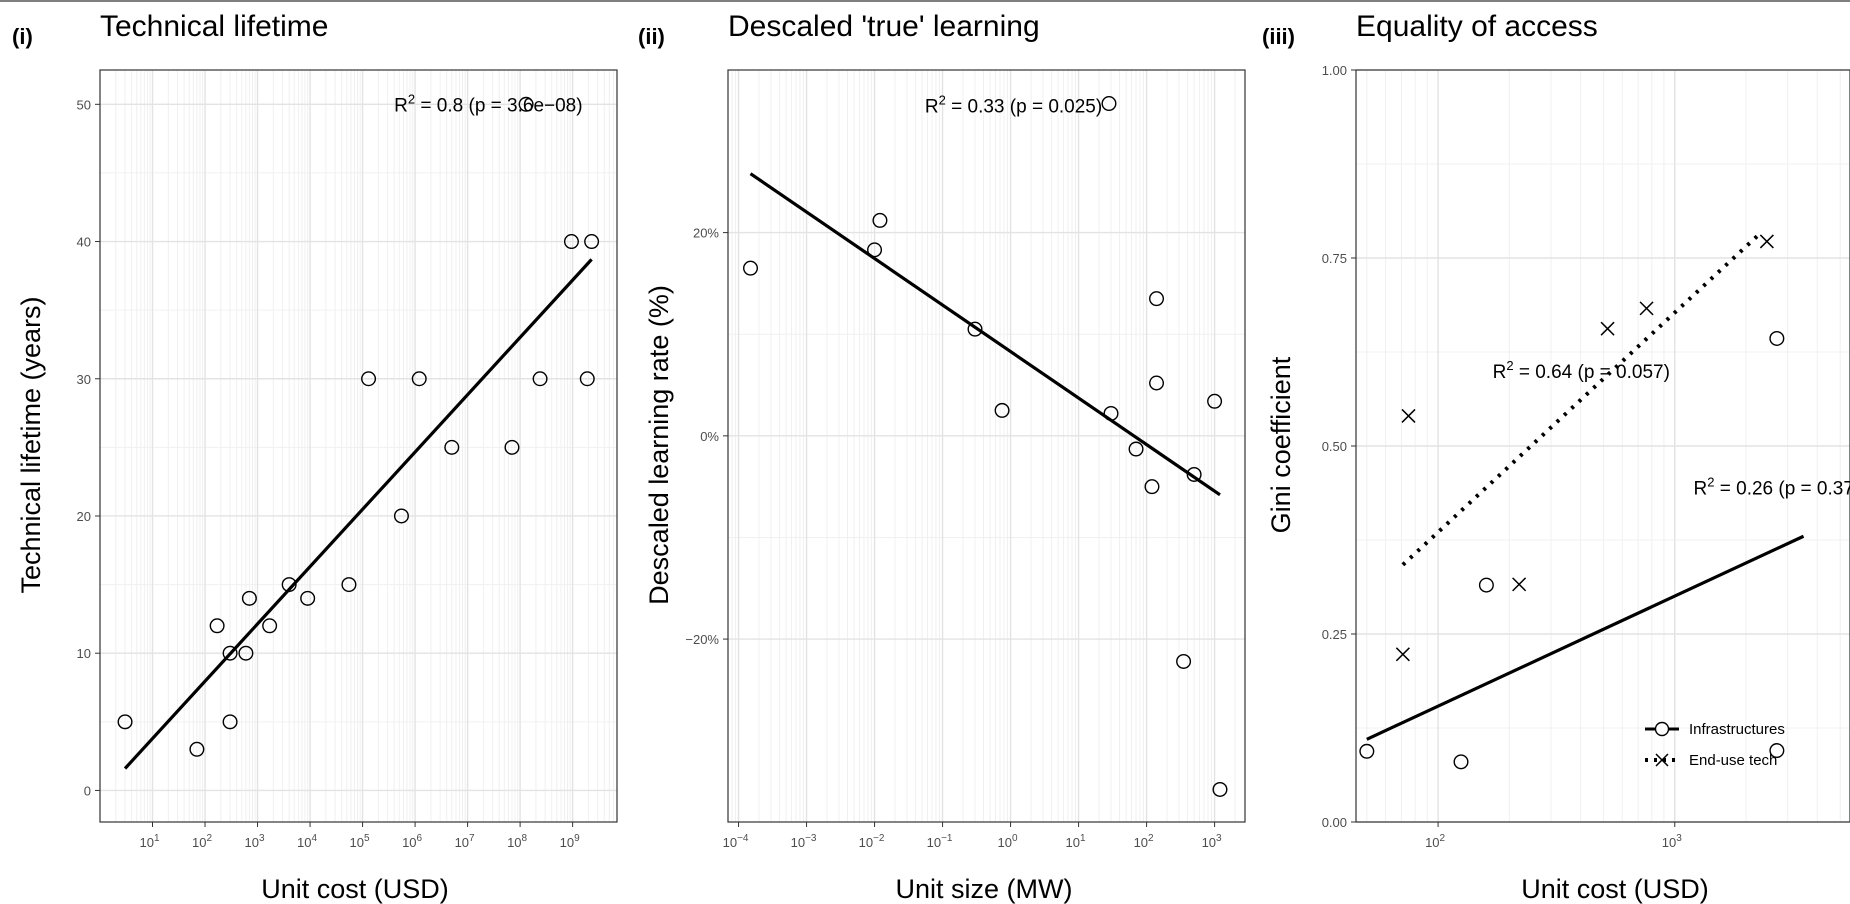 The width and height of the screenshot is (1850, 904). Describe the element at coordinates (84, 653) in the screenshot. I see `y-tick-label: 10` at that location.